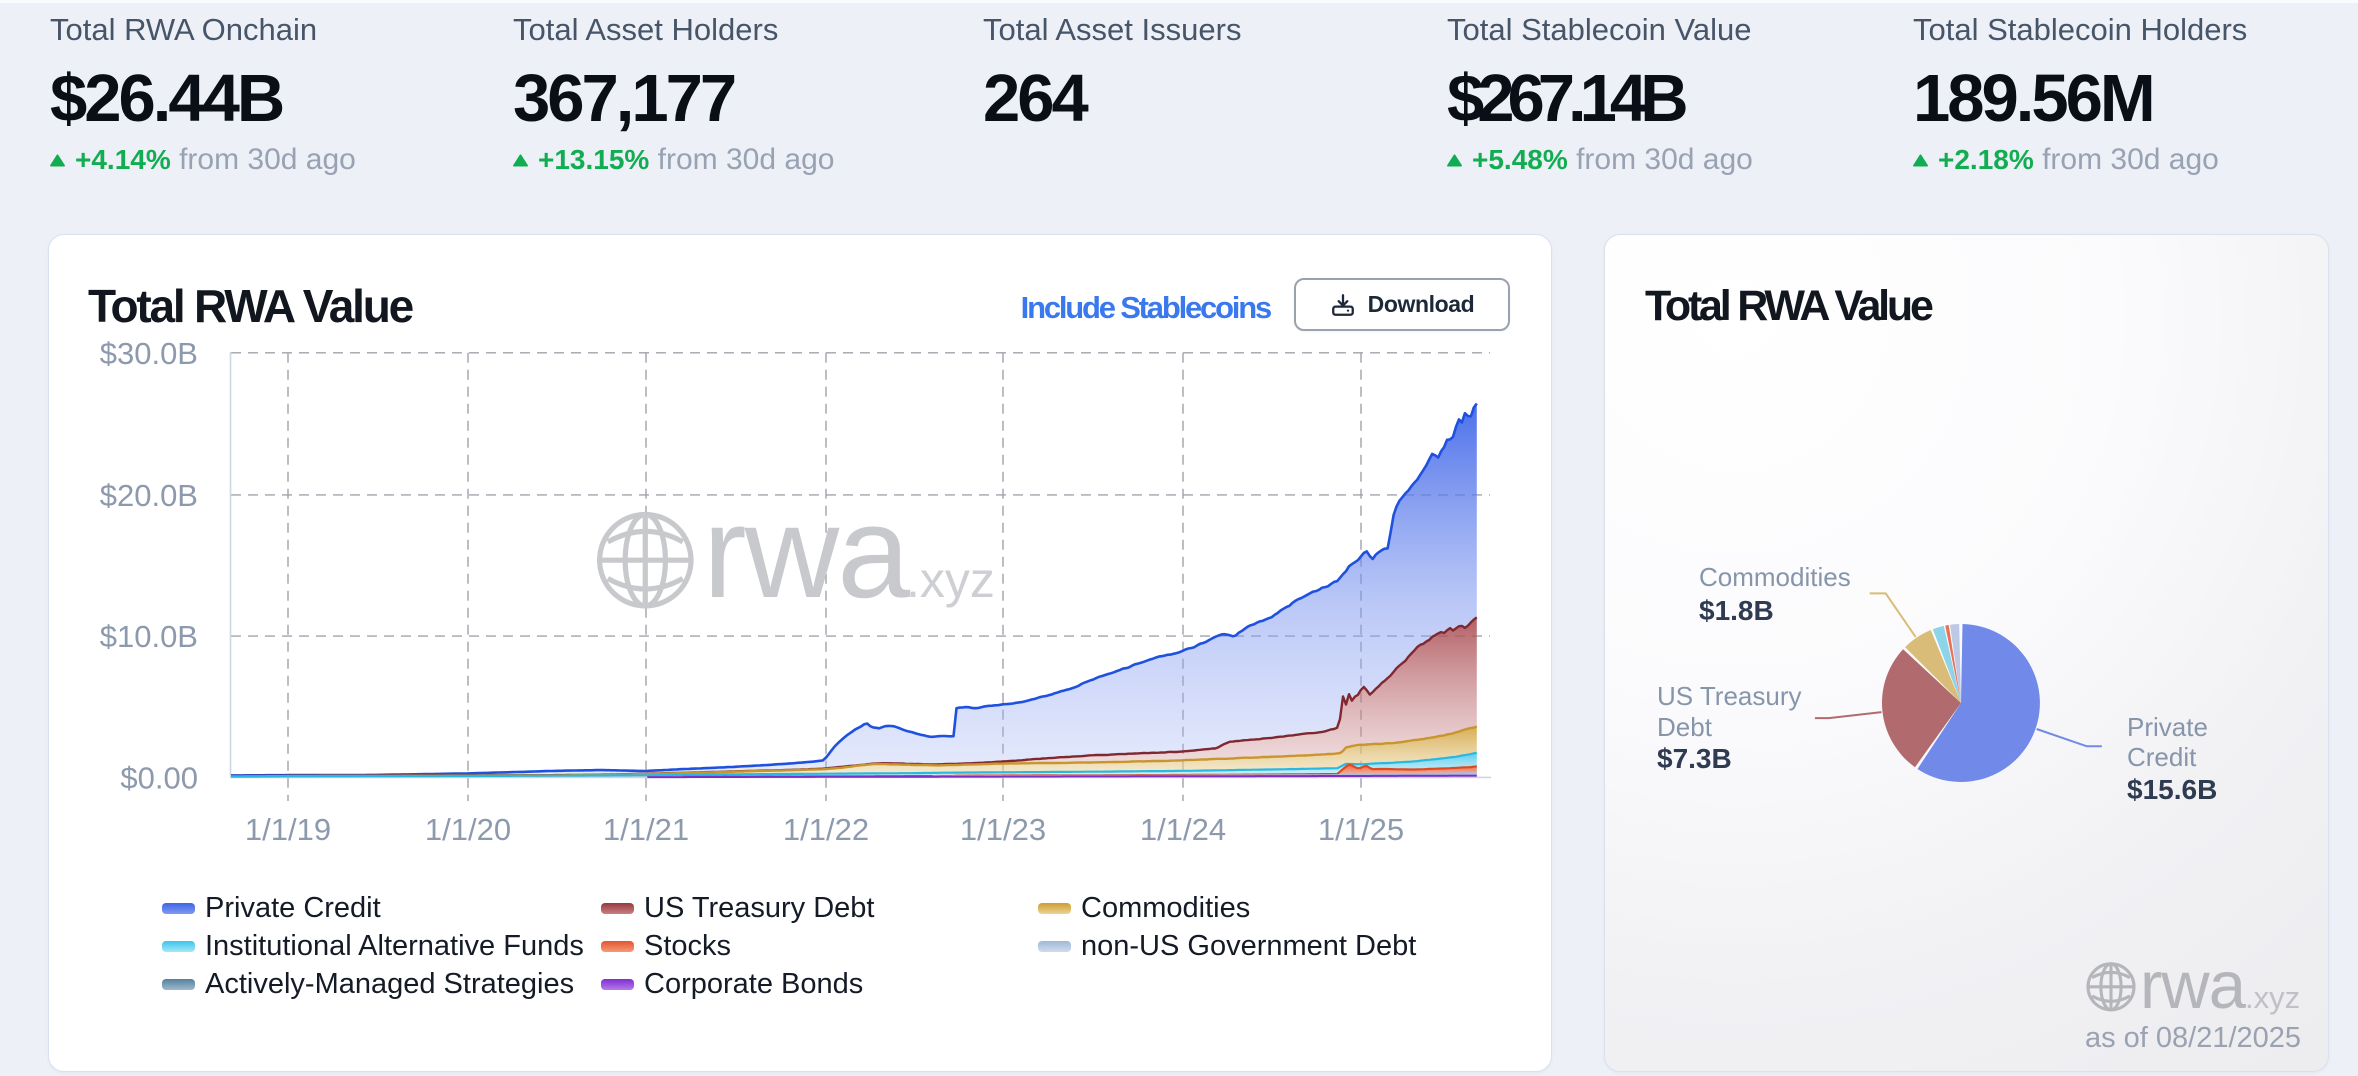 This screenshot has width=2358, height=1076. Describe the element at coordinates (1694, 758) in the screenshot. I see `svg-text: $7.3B` at that location.